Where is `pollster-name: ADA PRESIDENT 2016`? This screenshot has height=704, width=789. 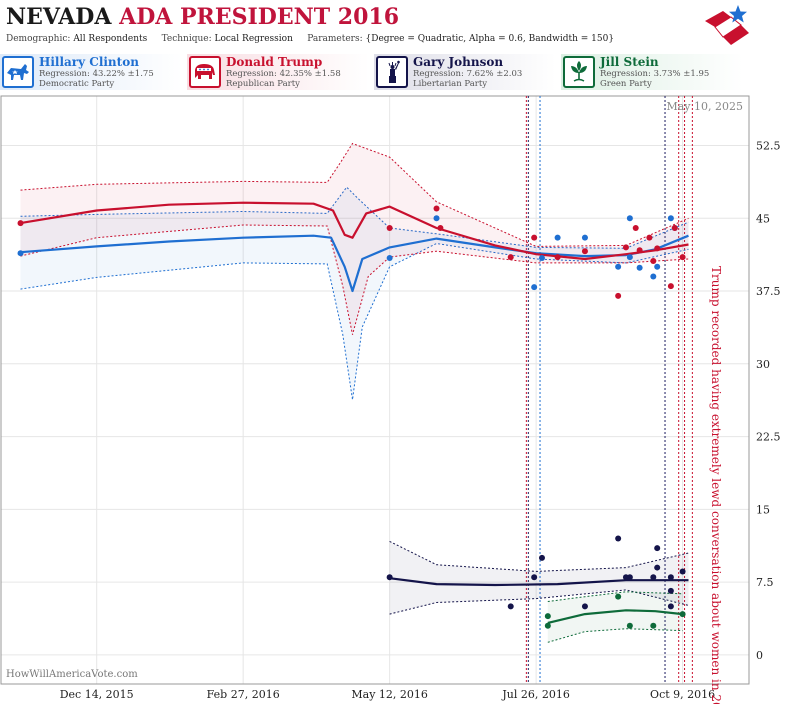 pollster-name: ADA PRESIDENT 2016 is located at coordinates (259, 17).